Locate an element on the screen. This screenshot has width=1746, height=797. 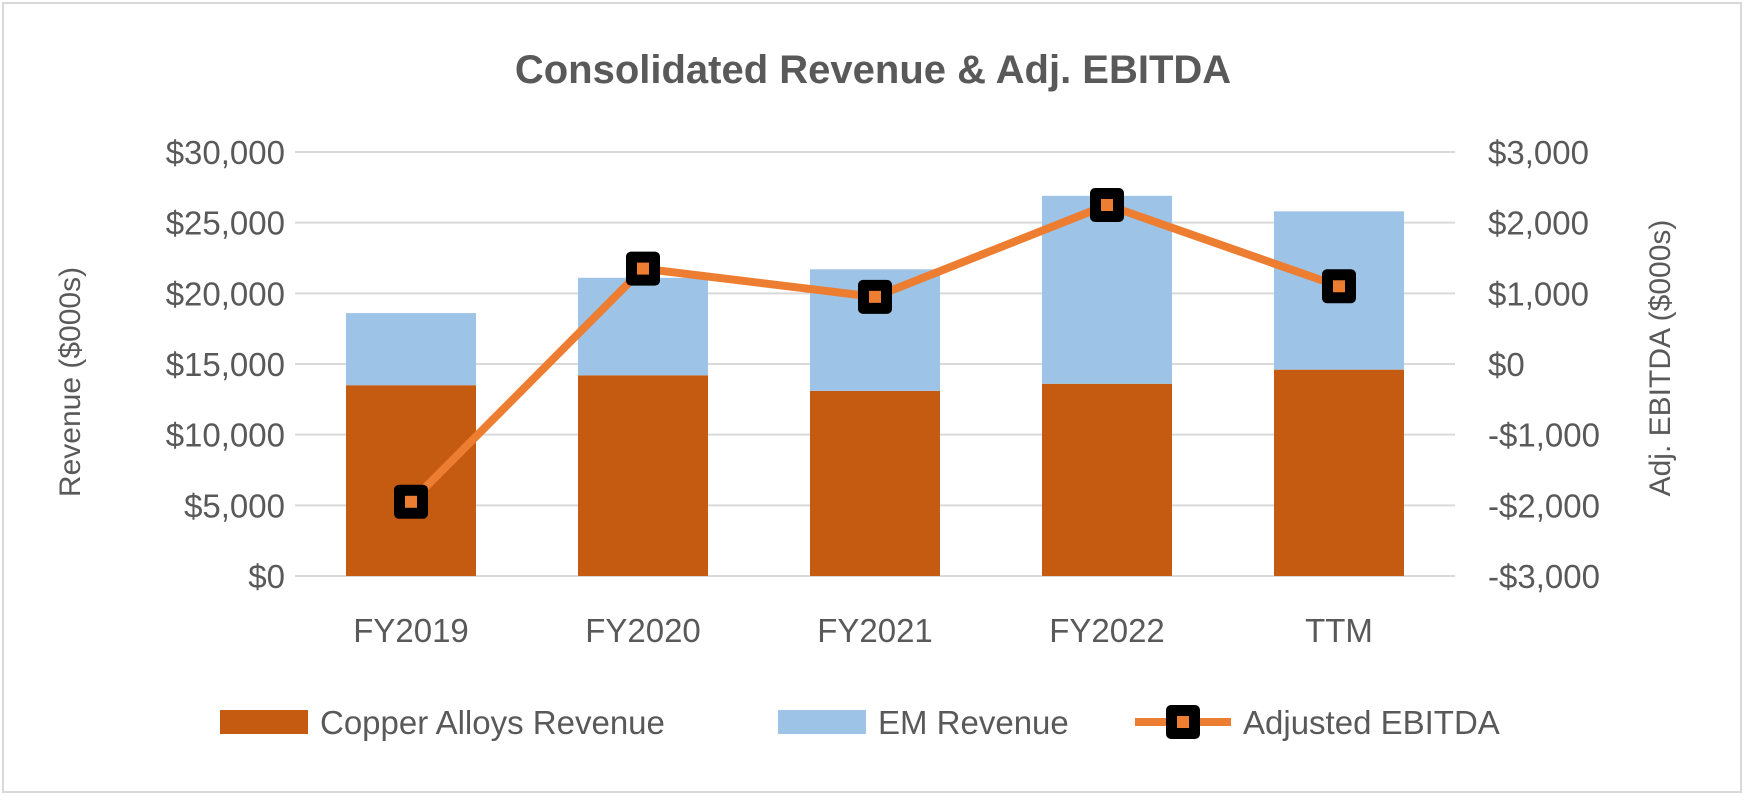
left-tick-label: $5,000 is located at coordinates (234, 505).